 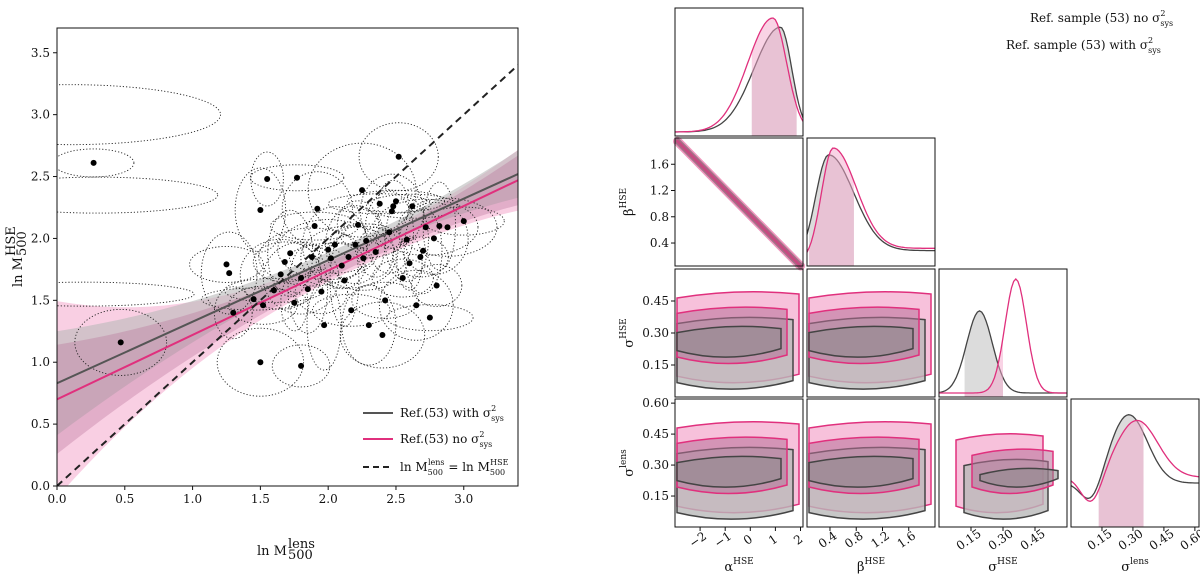 I want to click on marginal-density-grey, so click(x=1134, y=457).